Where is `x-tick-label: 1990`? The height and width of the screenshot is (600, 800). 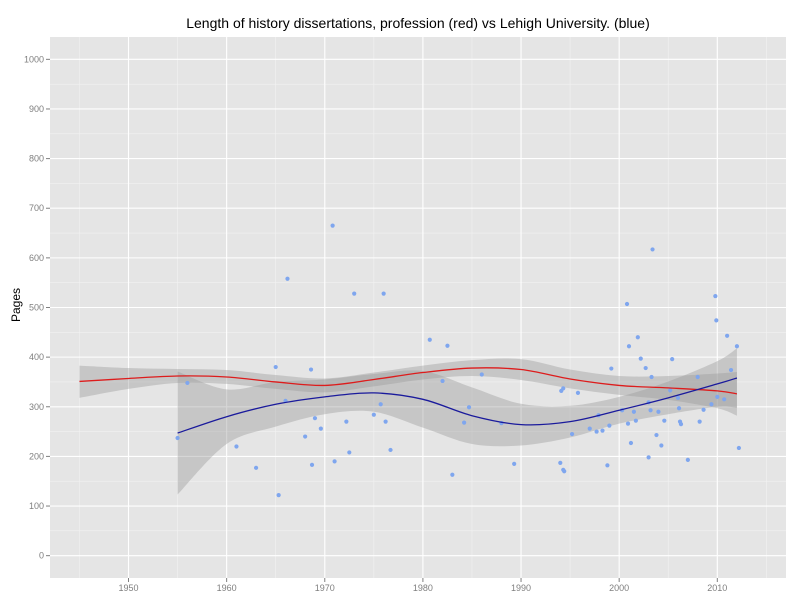 x-tick-label: 1990 is located at coordinates (521, 588).